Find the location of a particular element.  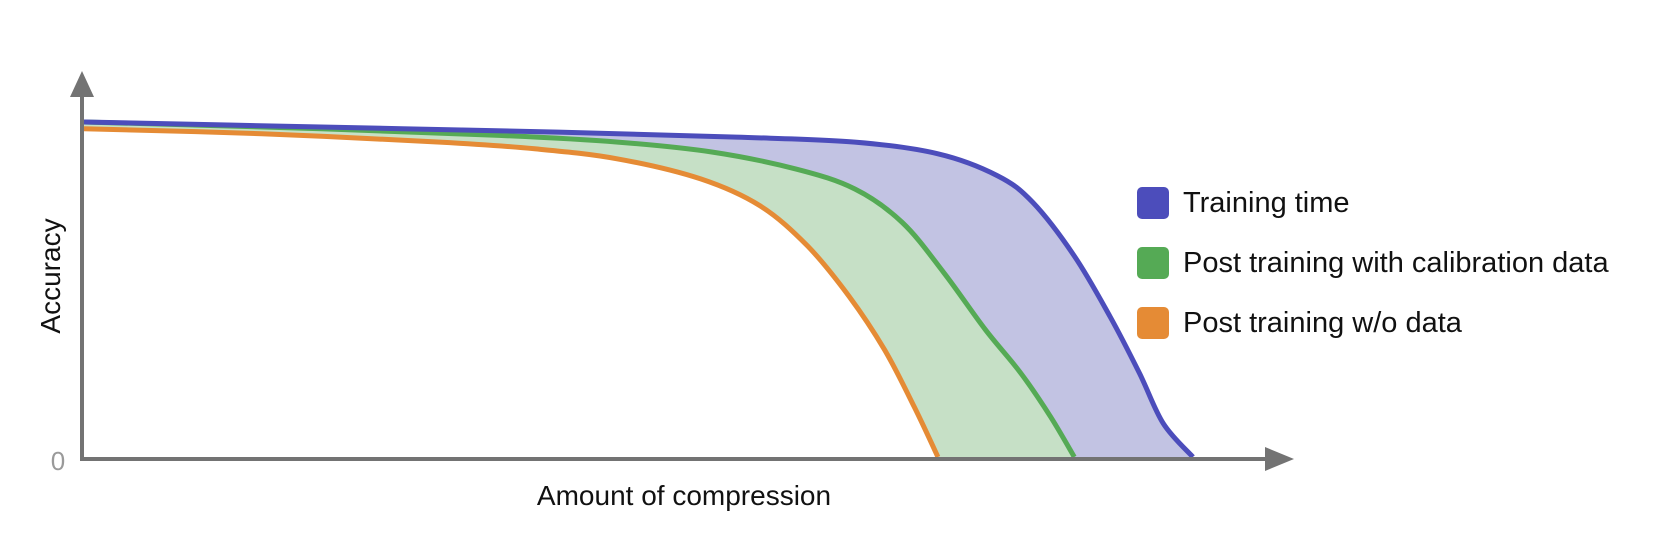

y-axis-label: Accuracy is located at coordinates (50, 275).